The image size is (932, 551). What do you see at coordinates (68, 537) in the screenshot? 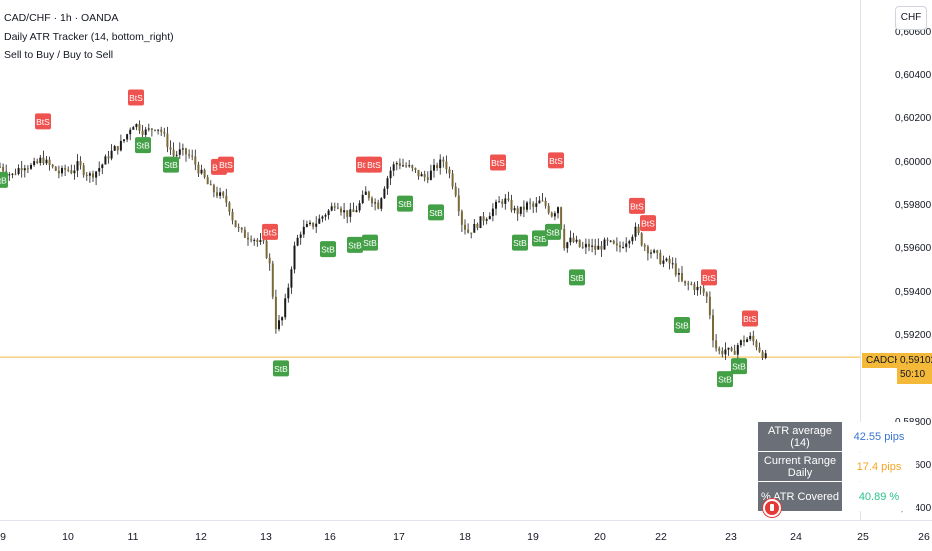
I see `time-tick-label: 10` at bounding box center [68, 537].